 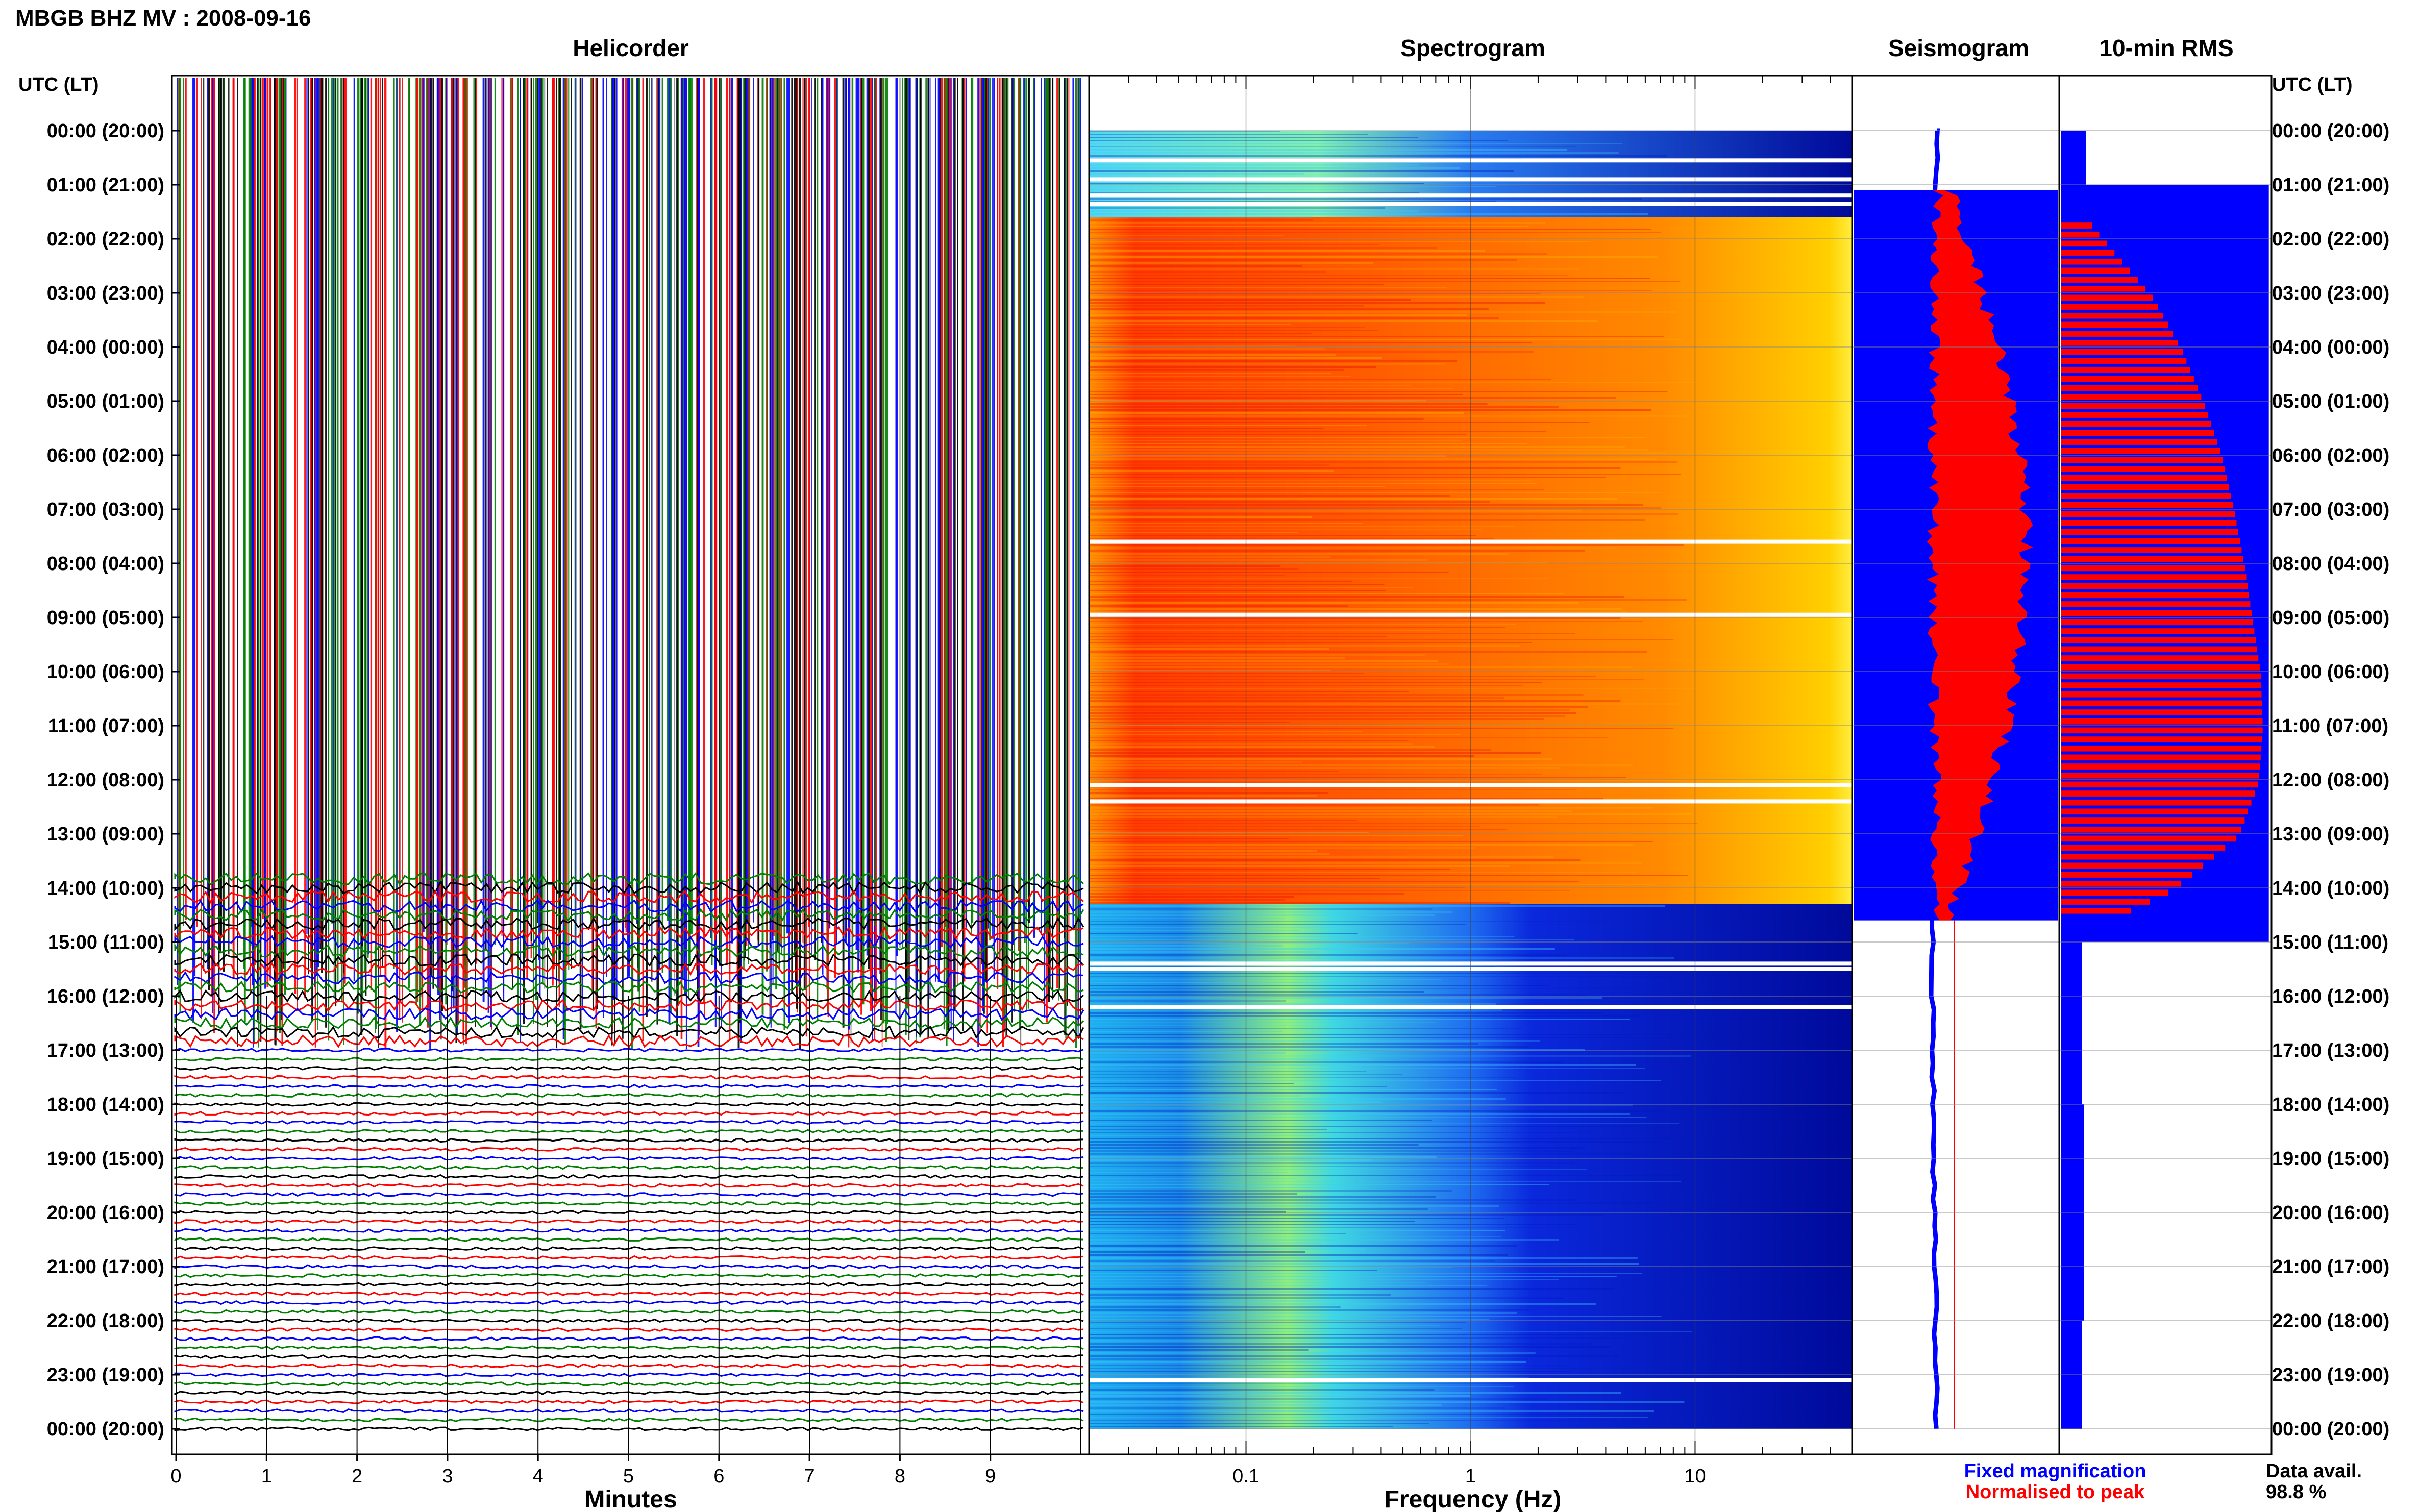 I want to click on time-tick-left: 16:00 (12:00), so click(x=105, y=996).